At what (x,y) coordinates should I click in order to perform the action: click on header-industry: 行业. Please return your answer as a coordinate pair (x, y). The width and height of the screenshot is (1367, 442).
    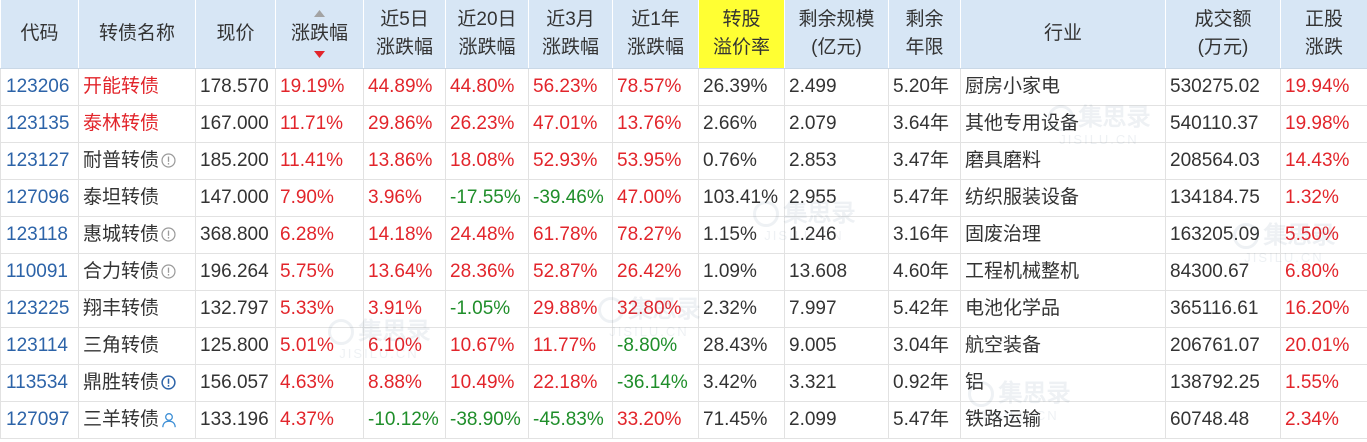
    Looking at the image, I should click on (1063, 34).